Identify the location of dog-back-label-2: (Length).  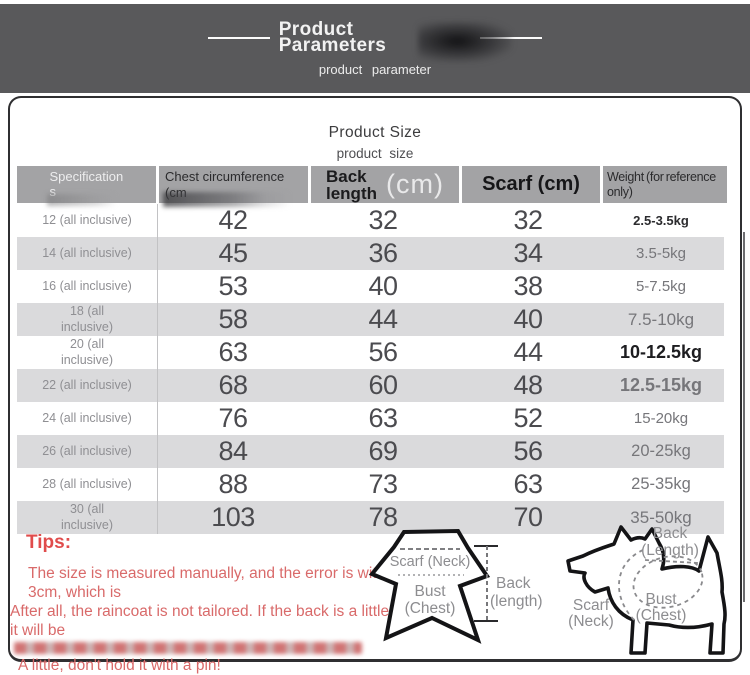
(670, 550).